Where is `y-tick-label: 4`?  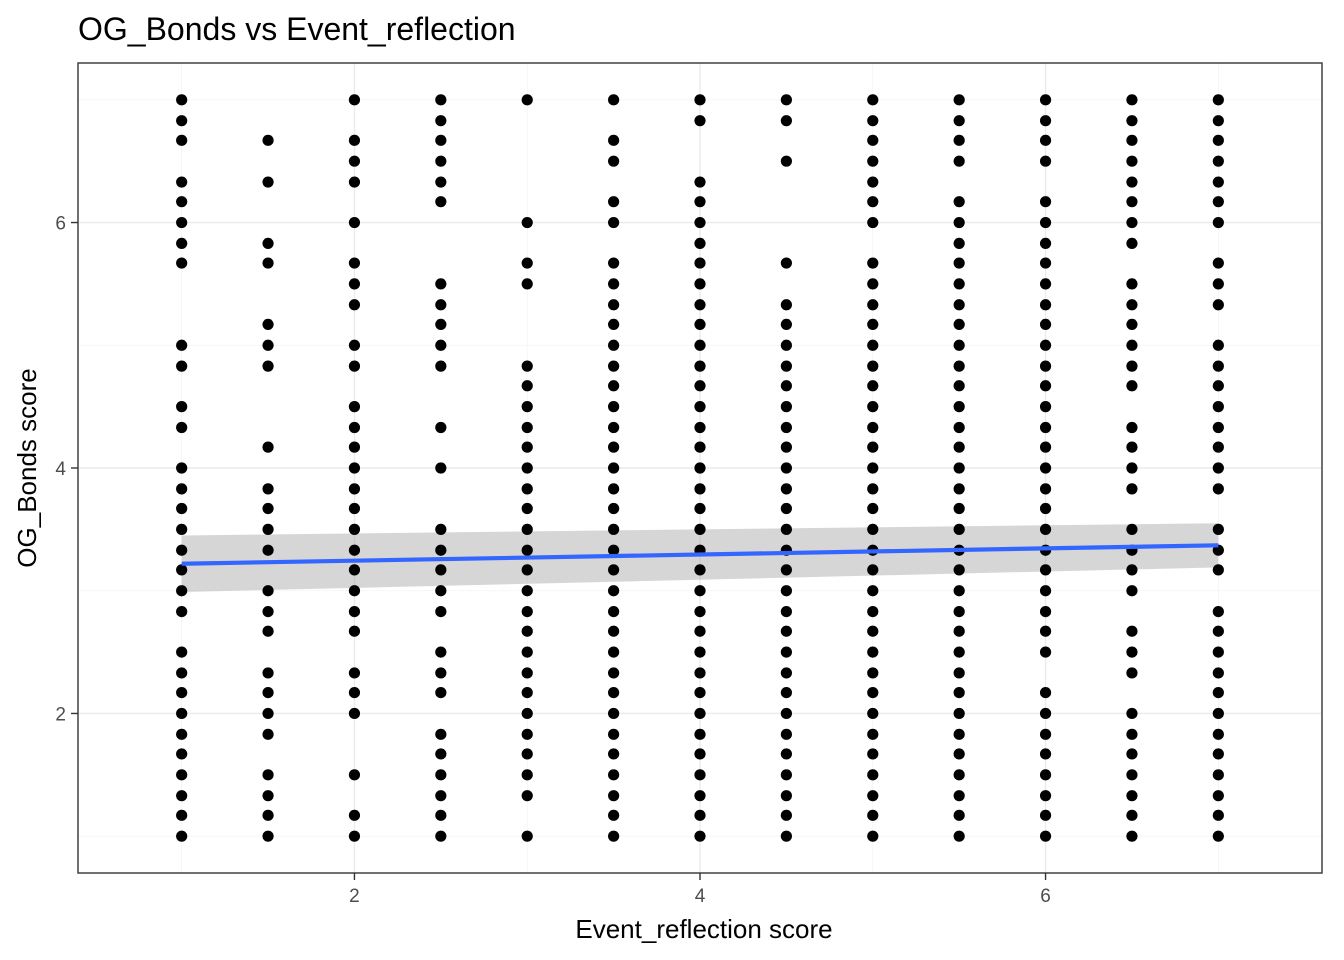 y-tick-label: 4 is located at coordinates (60, 469).